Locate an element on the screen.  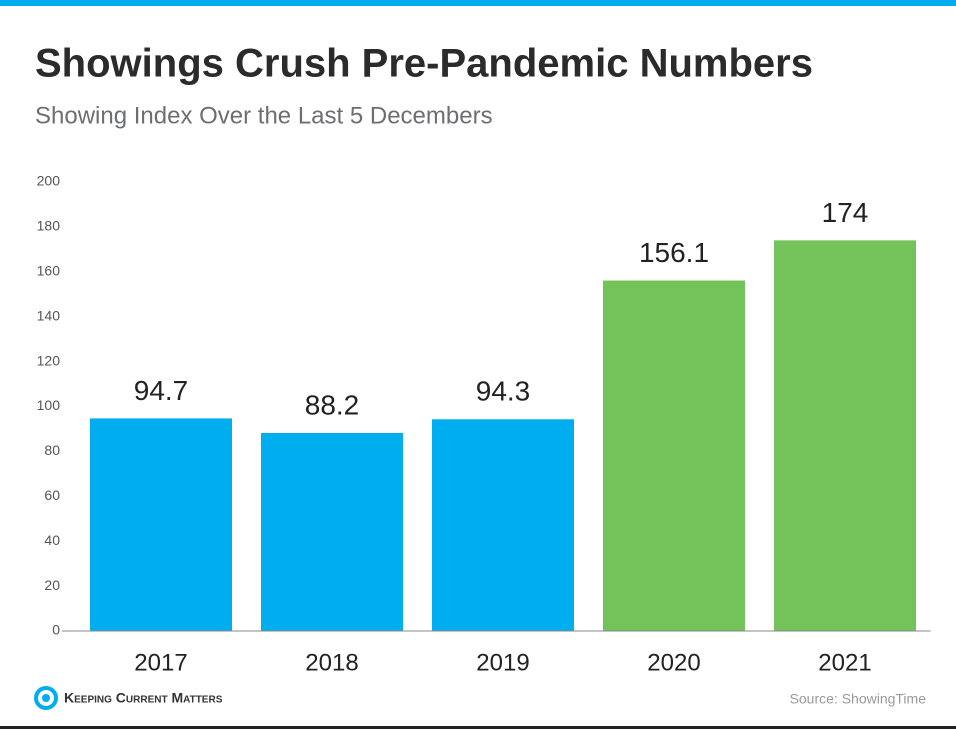
value-label: 94.3 is located at coordinates (503, 391).